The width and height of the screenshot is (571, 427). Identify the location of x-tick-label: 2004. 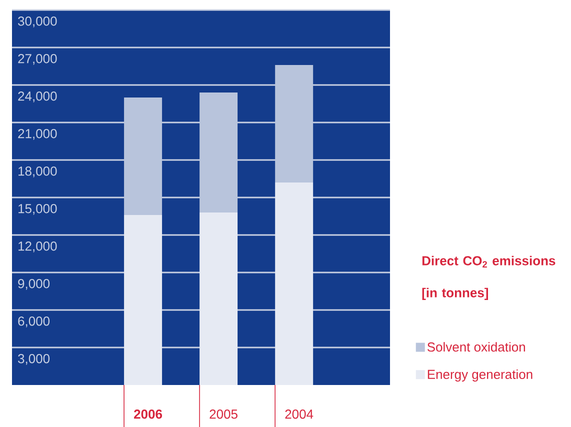
(299, 414).